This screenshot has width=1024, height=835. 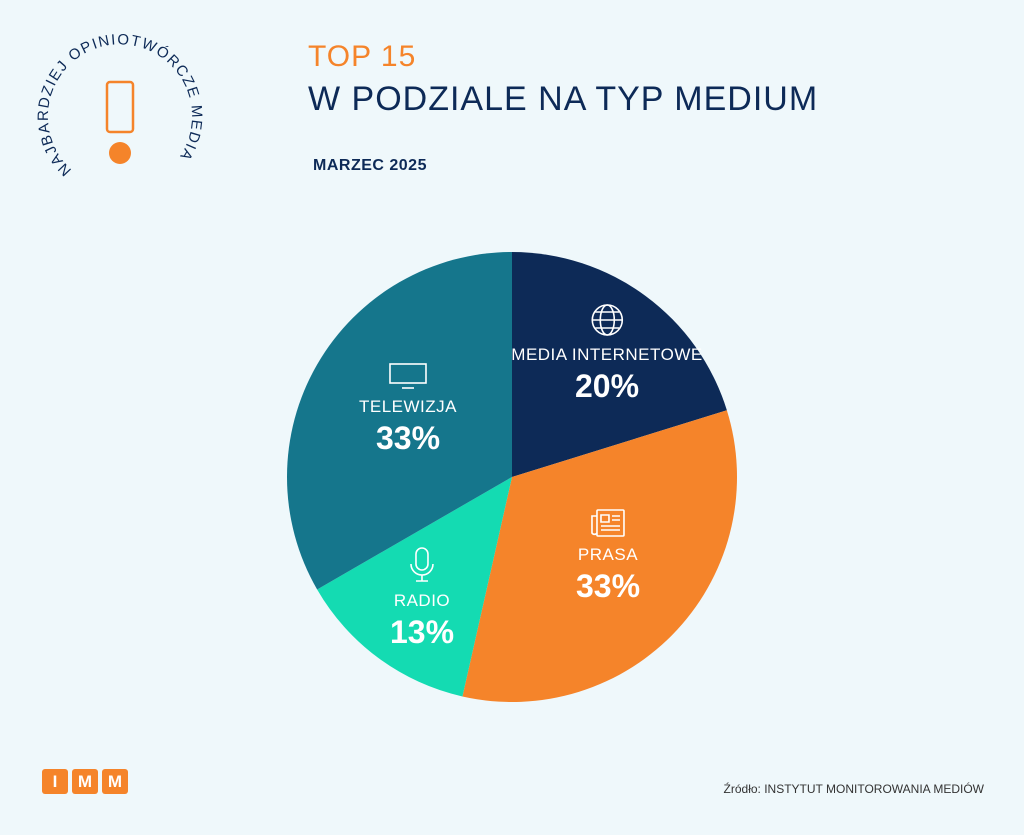 I want to click on tv-icon, so click(x=408, y=376).